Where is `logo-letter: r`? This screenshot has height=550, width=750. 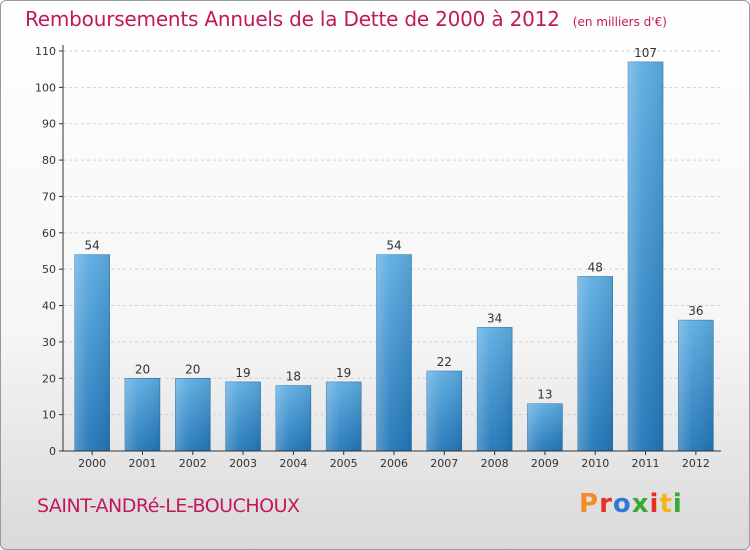
logo-letter: r is located at coordinates (606, 504).